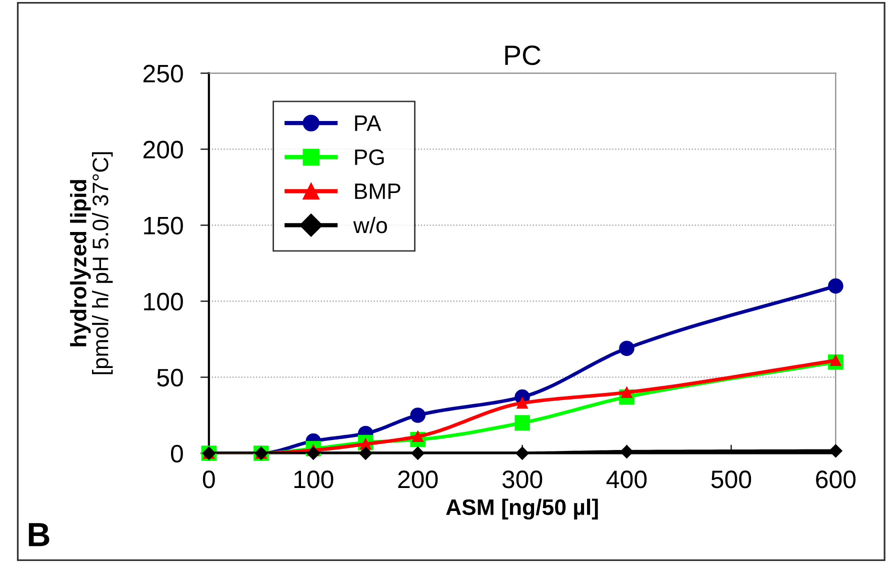  What do you see at coordinates (163, 225) in the screenshot?
I see `y-tick-label: 150` at bounding box center [163, 225].